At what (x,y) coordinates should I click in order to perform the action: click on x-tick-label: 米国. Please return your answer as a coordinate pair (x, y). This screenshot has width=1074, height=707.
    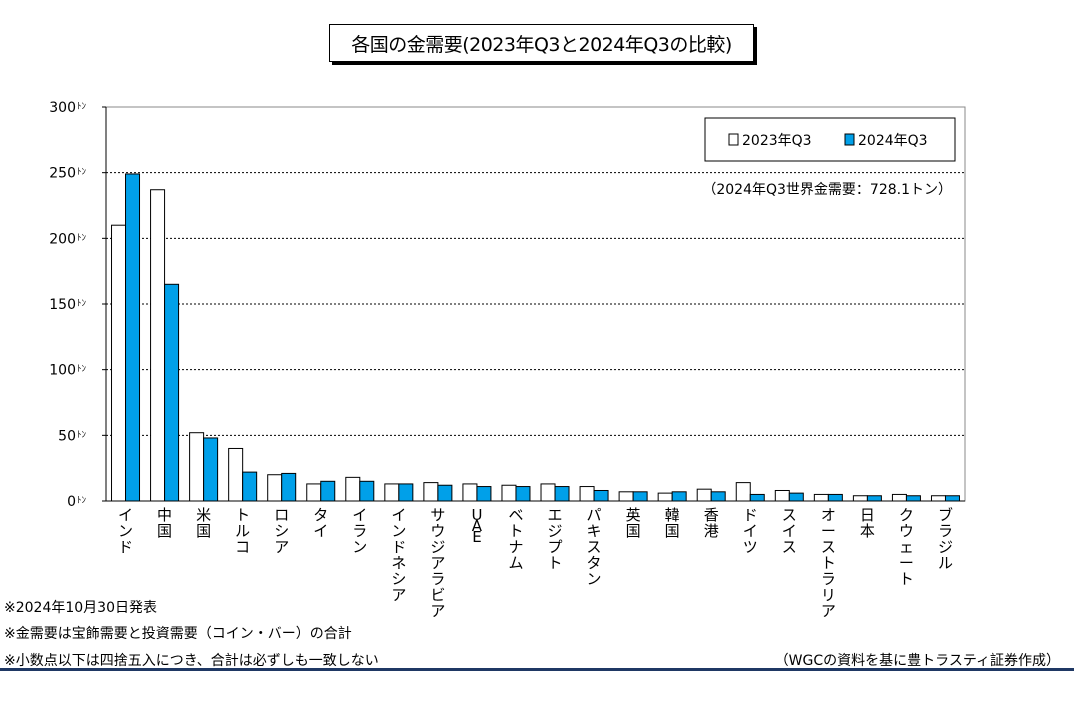
    Looking at the image, I should click on (203, 523).